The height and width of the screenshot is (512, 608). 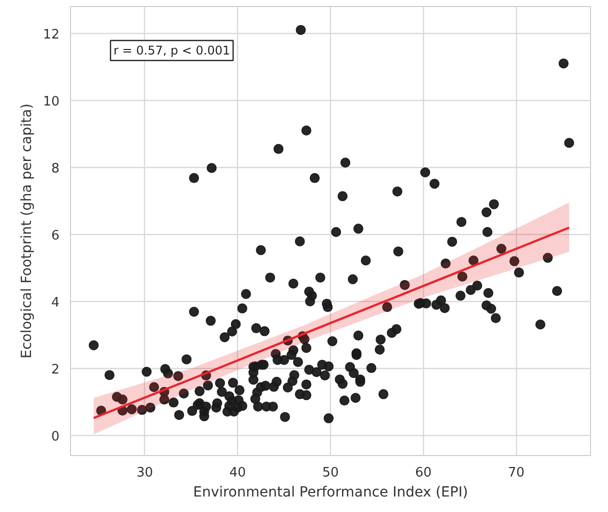 What do you see at coordinates (237, 473) in the screenshot?
I see `x-tick-label: 40` at bounding box center [237, 473].